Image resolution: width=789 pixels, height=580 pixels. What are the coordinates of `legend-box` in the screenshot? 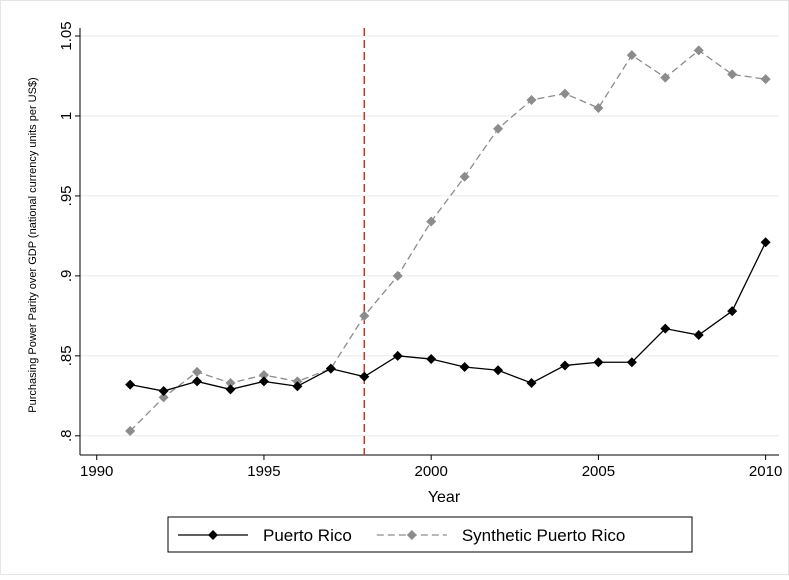 It's located at (430, 534).